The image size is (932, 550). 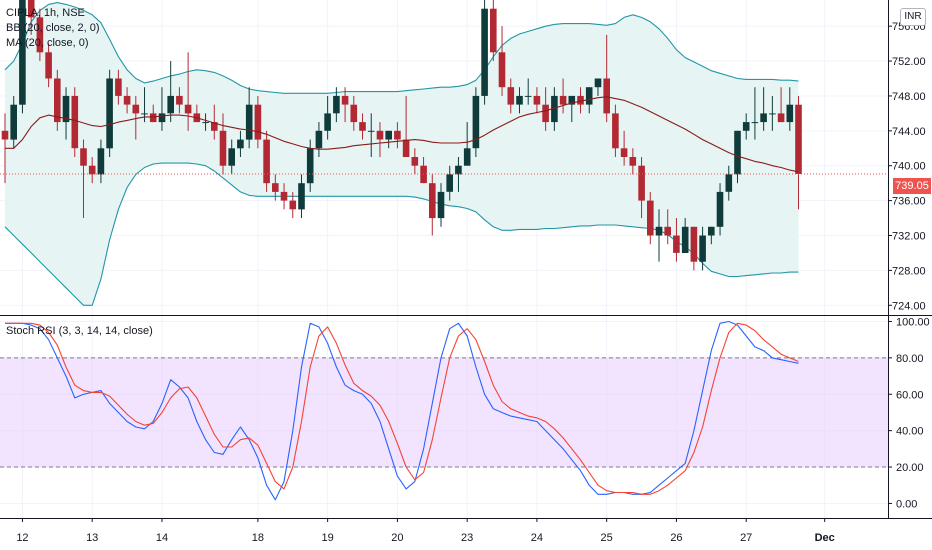 I want to click on time-tick-label: 20, so click(x=397, y=538).